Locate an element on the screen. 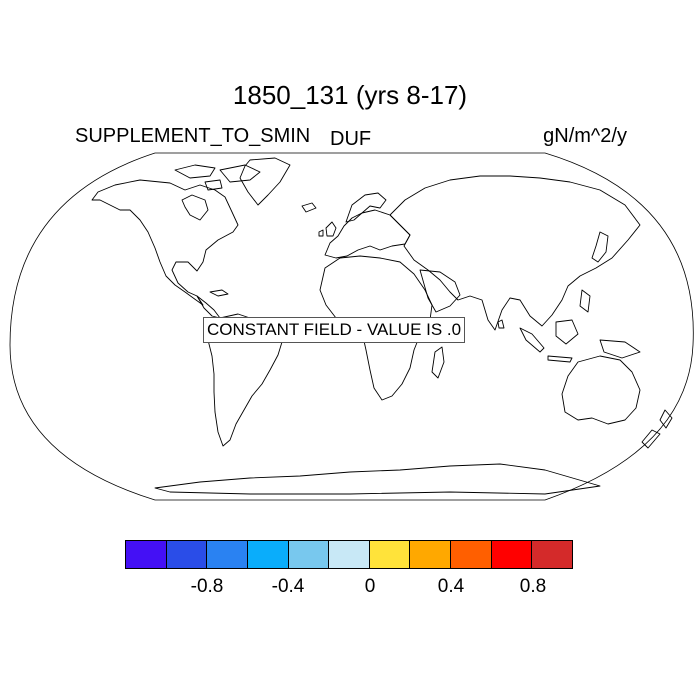 The image size is (700, 700). british-isles-coast is located at coordinates (327, 229).